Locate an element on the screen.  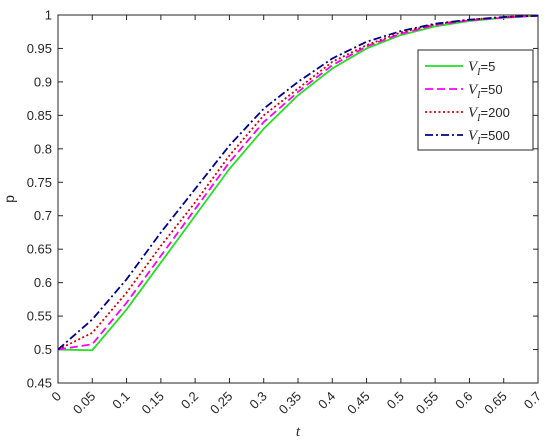
x-tick-label: 0.35 is located at coordinates (290, 403).